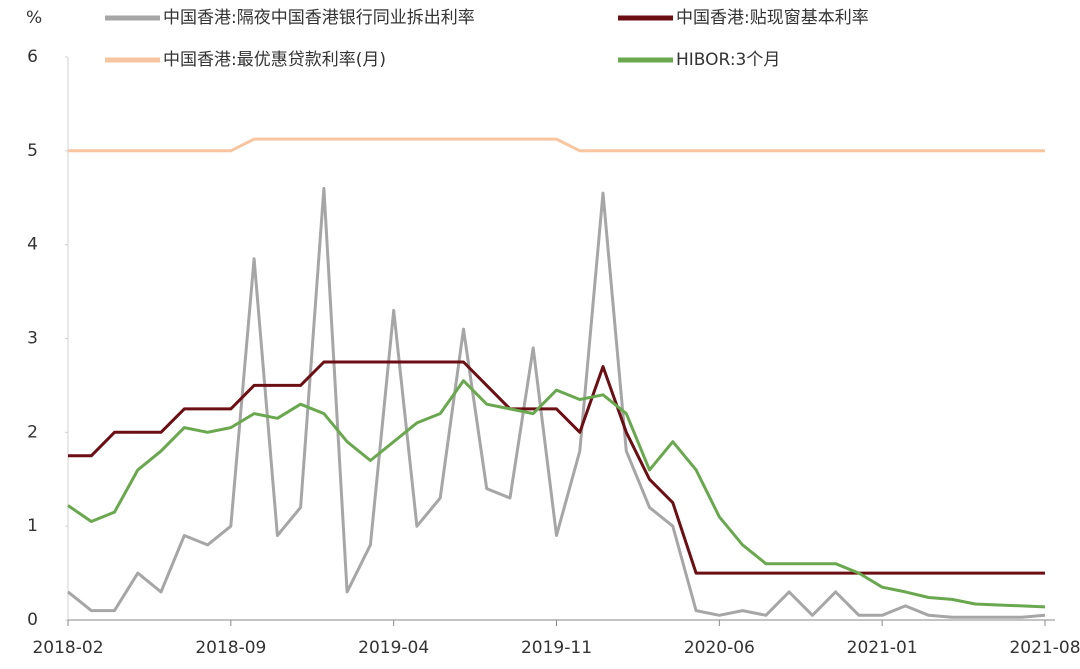 The image size is (1080, 669). What do you see at coordinates (556, 648) in the screenshot?
I see `x-tick-label: 2019-11` at bounding box center [556, 648].